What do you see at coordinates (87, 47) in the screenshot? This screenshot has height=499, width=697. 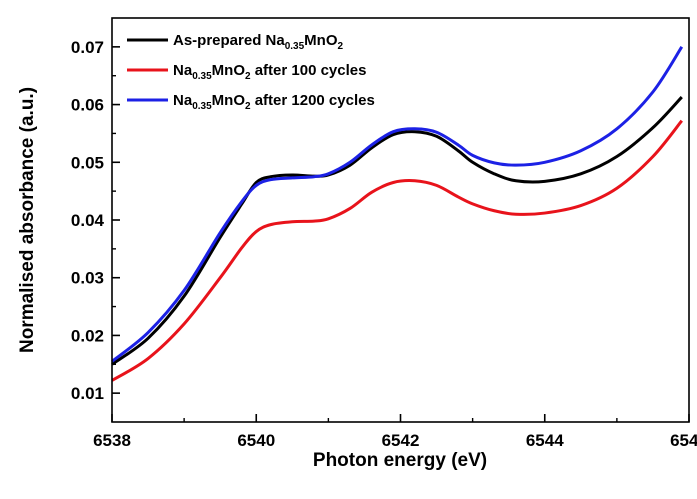 I see `y-tick-label-6: 0.07` at bounding box center [87, 47].